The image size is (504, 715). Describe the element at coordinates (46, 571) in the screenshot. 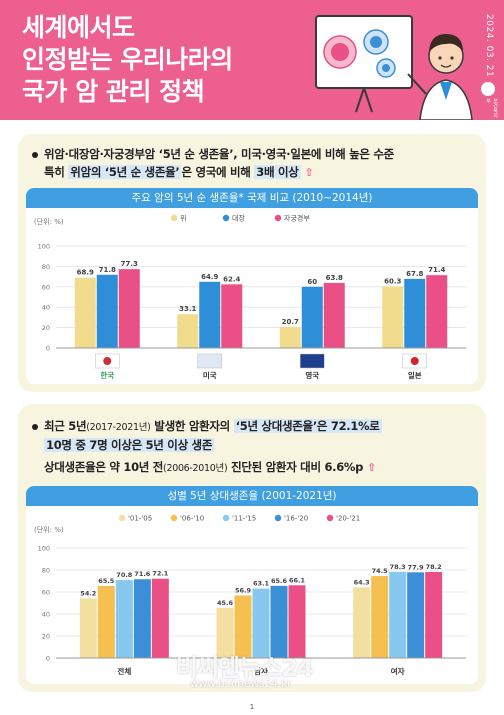

I see `y-tick-label: 80` at that location.